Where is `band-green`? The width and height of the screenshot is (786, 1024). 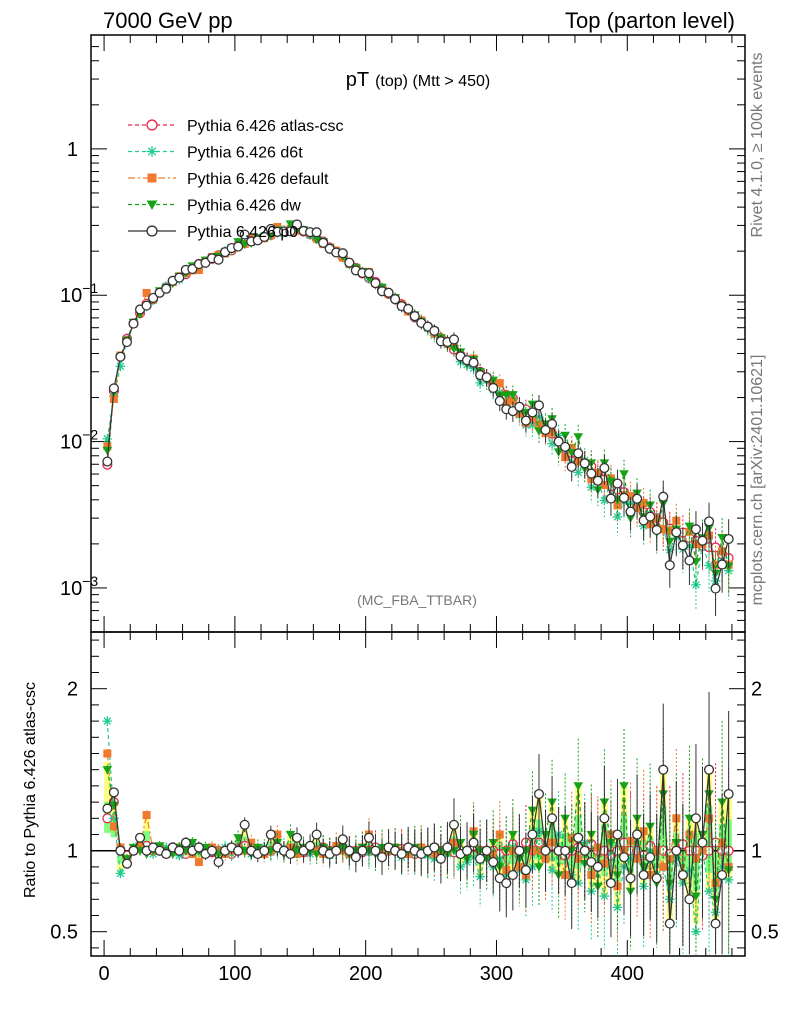
band-green is located at coordinates (120, 856).